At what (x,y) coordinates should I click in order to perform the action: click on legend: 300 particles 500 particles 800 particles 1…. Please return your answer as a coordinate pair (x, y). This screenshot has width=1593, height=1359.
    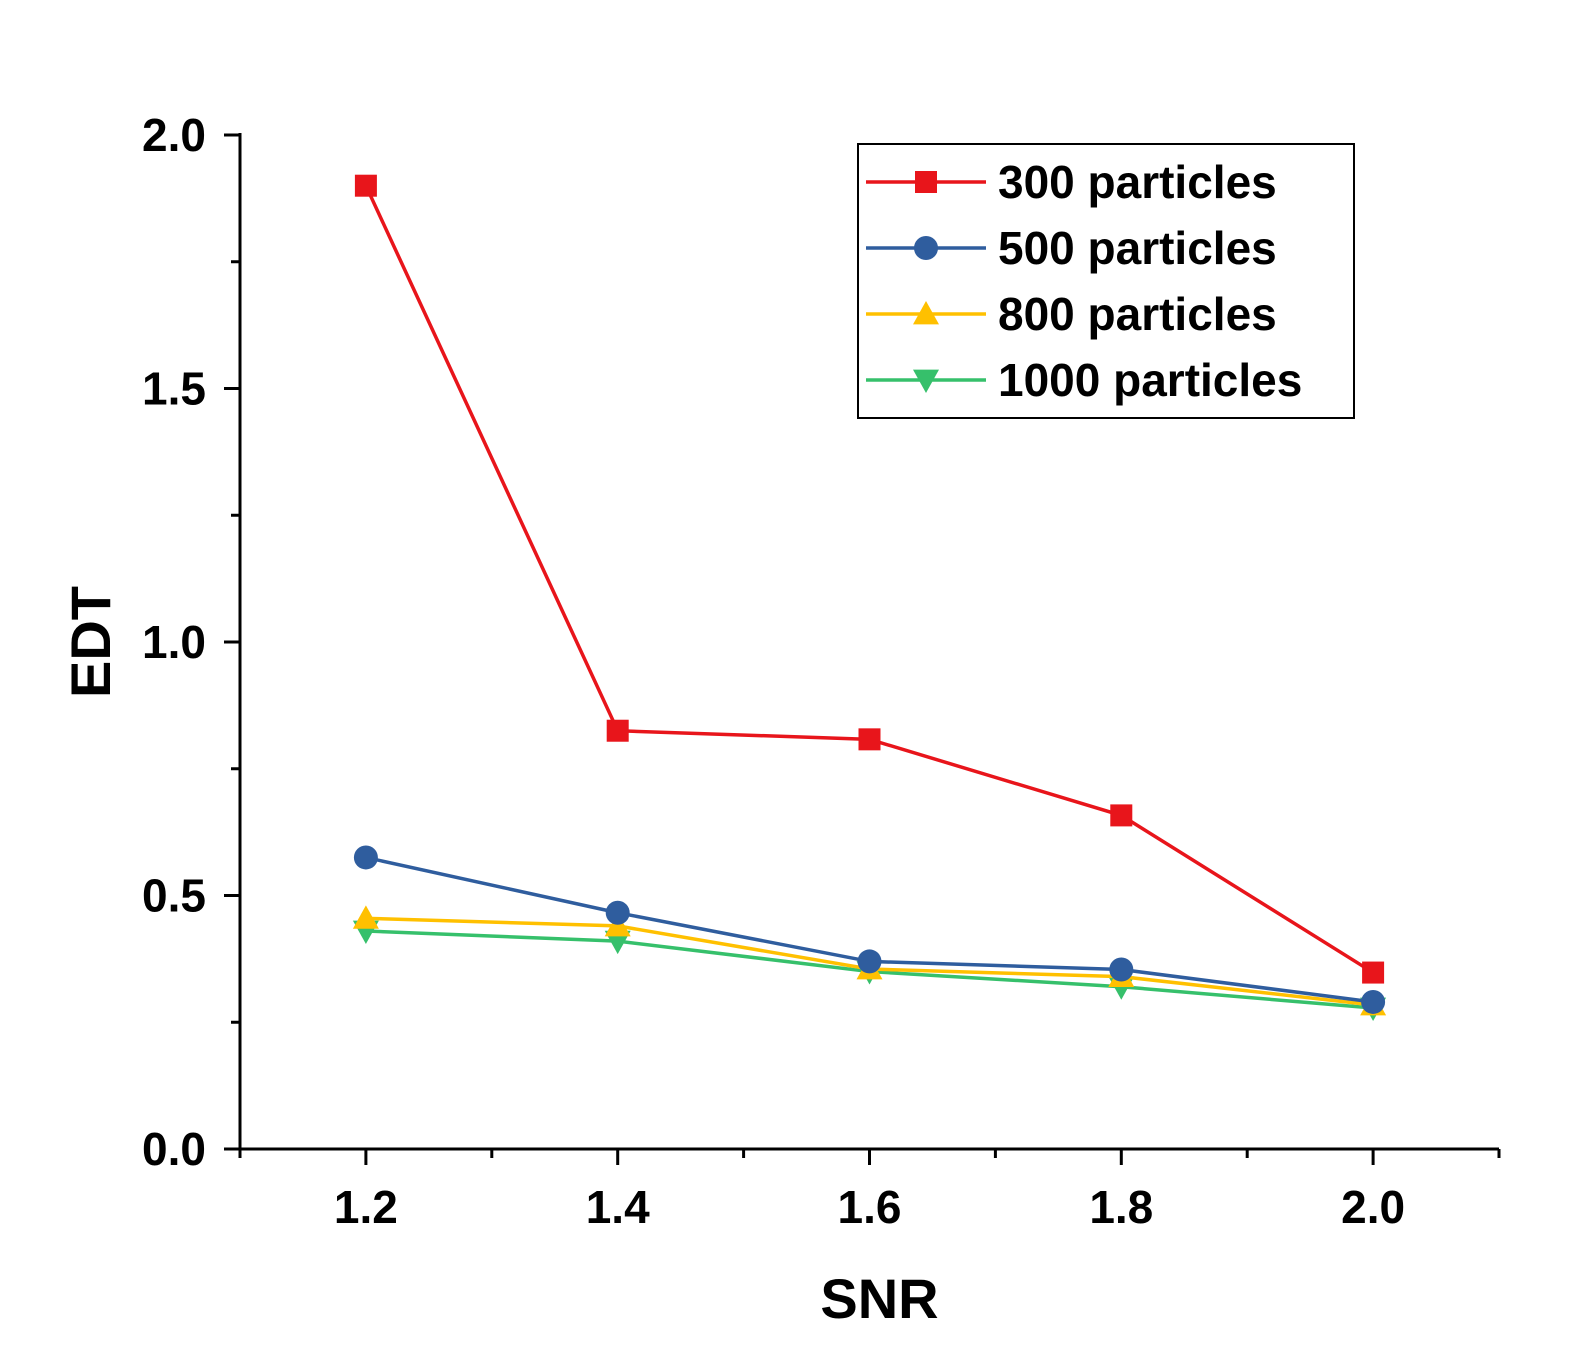
    Looking at the image, I should click on (1106, 281).